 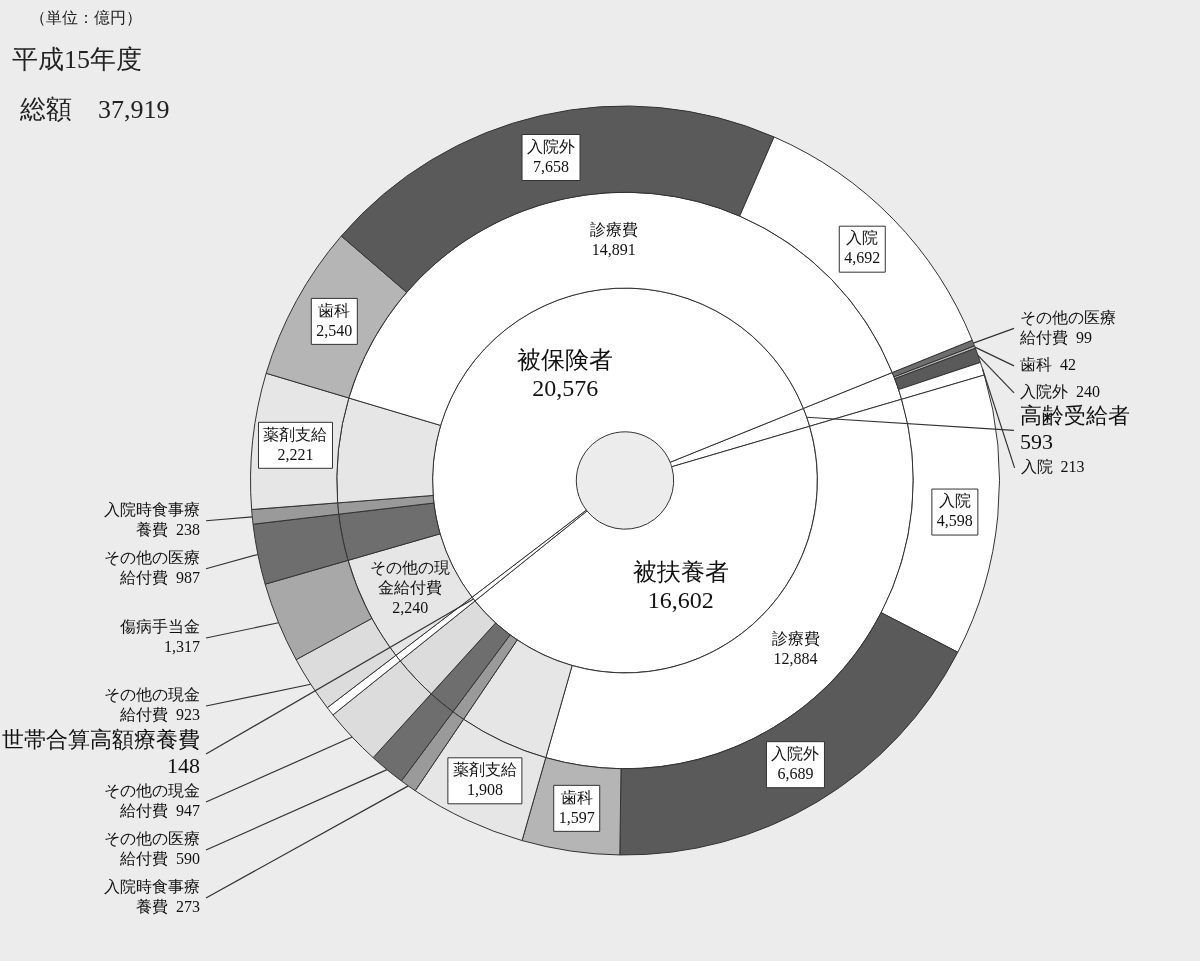 What do you see at coordinates (1067, 327) in the screenshot?
I see `data-label: その他の医療給付費 99` at bounding box center [1067, 327].